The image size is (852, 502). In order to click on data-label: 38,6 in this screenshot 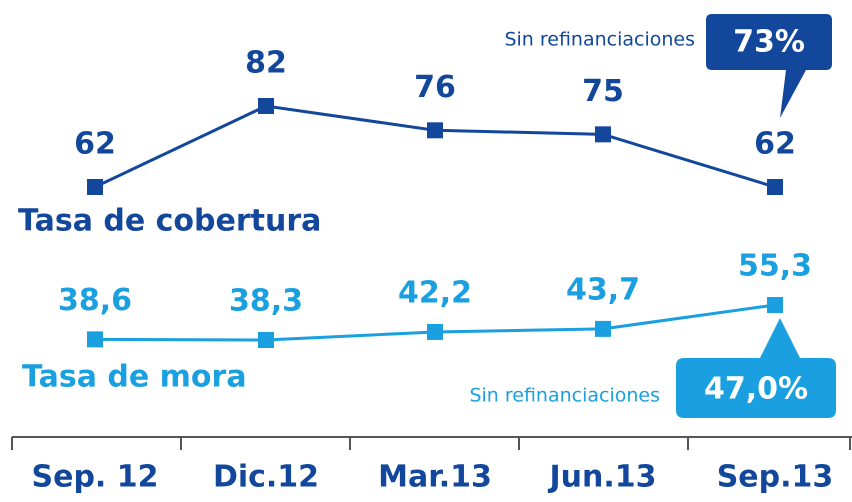, I will do `click(95, 300)`.